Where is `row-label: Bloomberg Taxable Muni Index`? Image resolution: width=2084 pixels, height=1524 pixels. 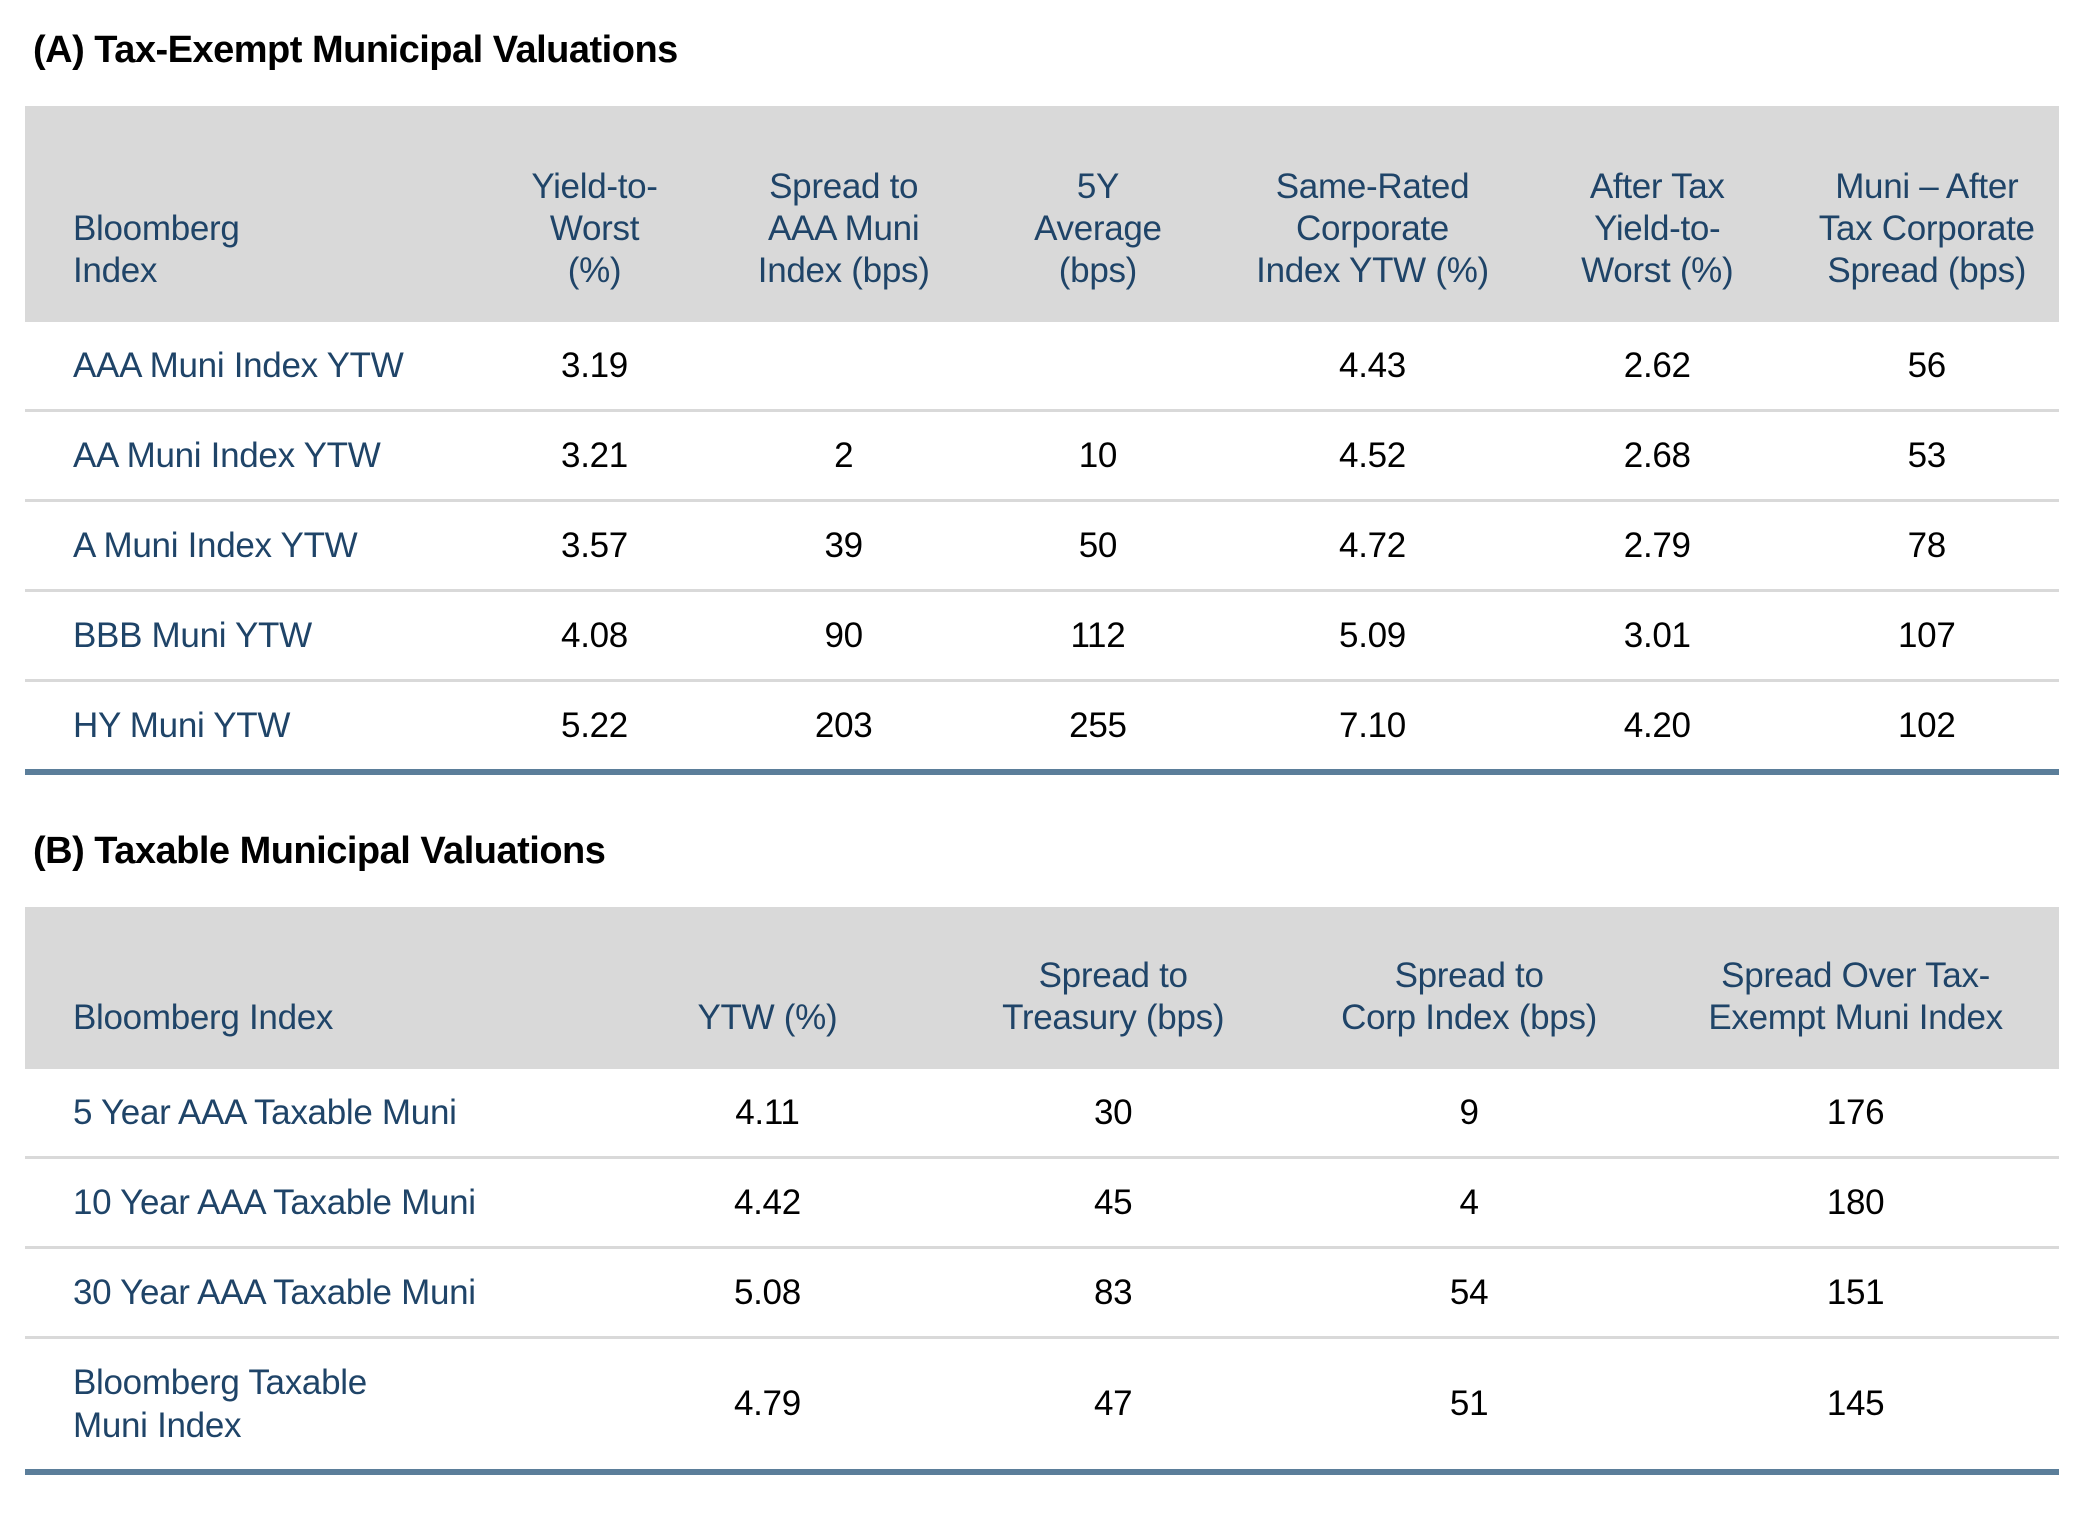 row-label: Bloomberg Taxable Muni Index is located at coordinates (310, 1403).